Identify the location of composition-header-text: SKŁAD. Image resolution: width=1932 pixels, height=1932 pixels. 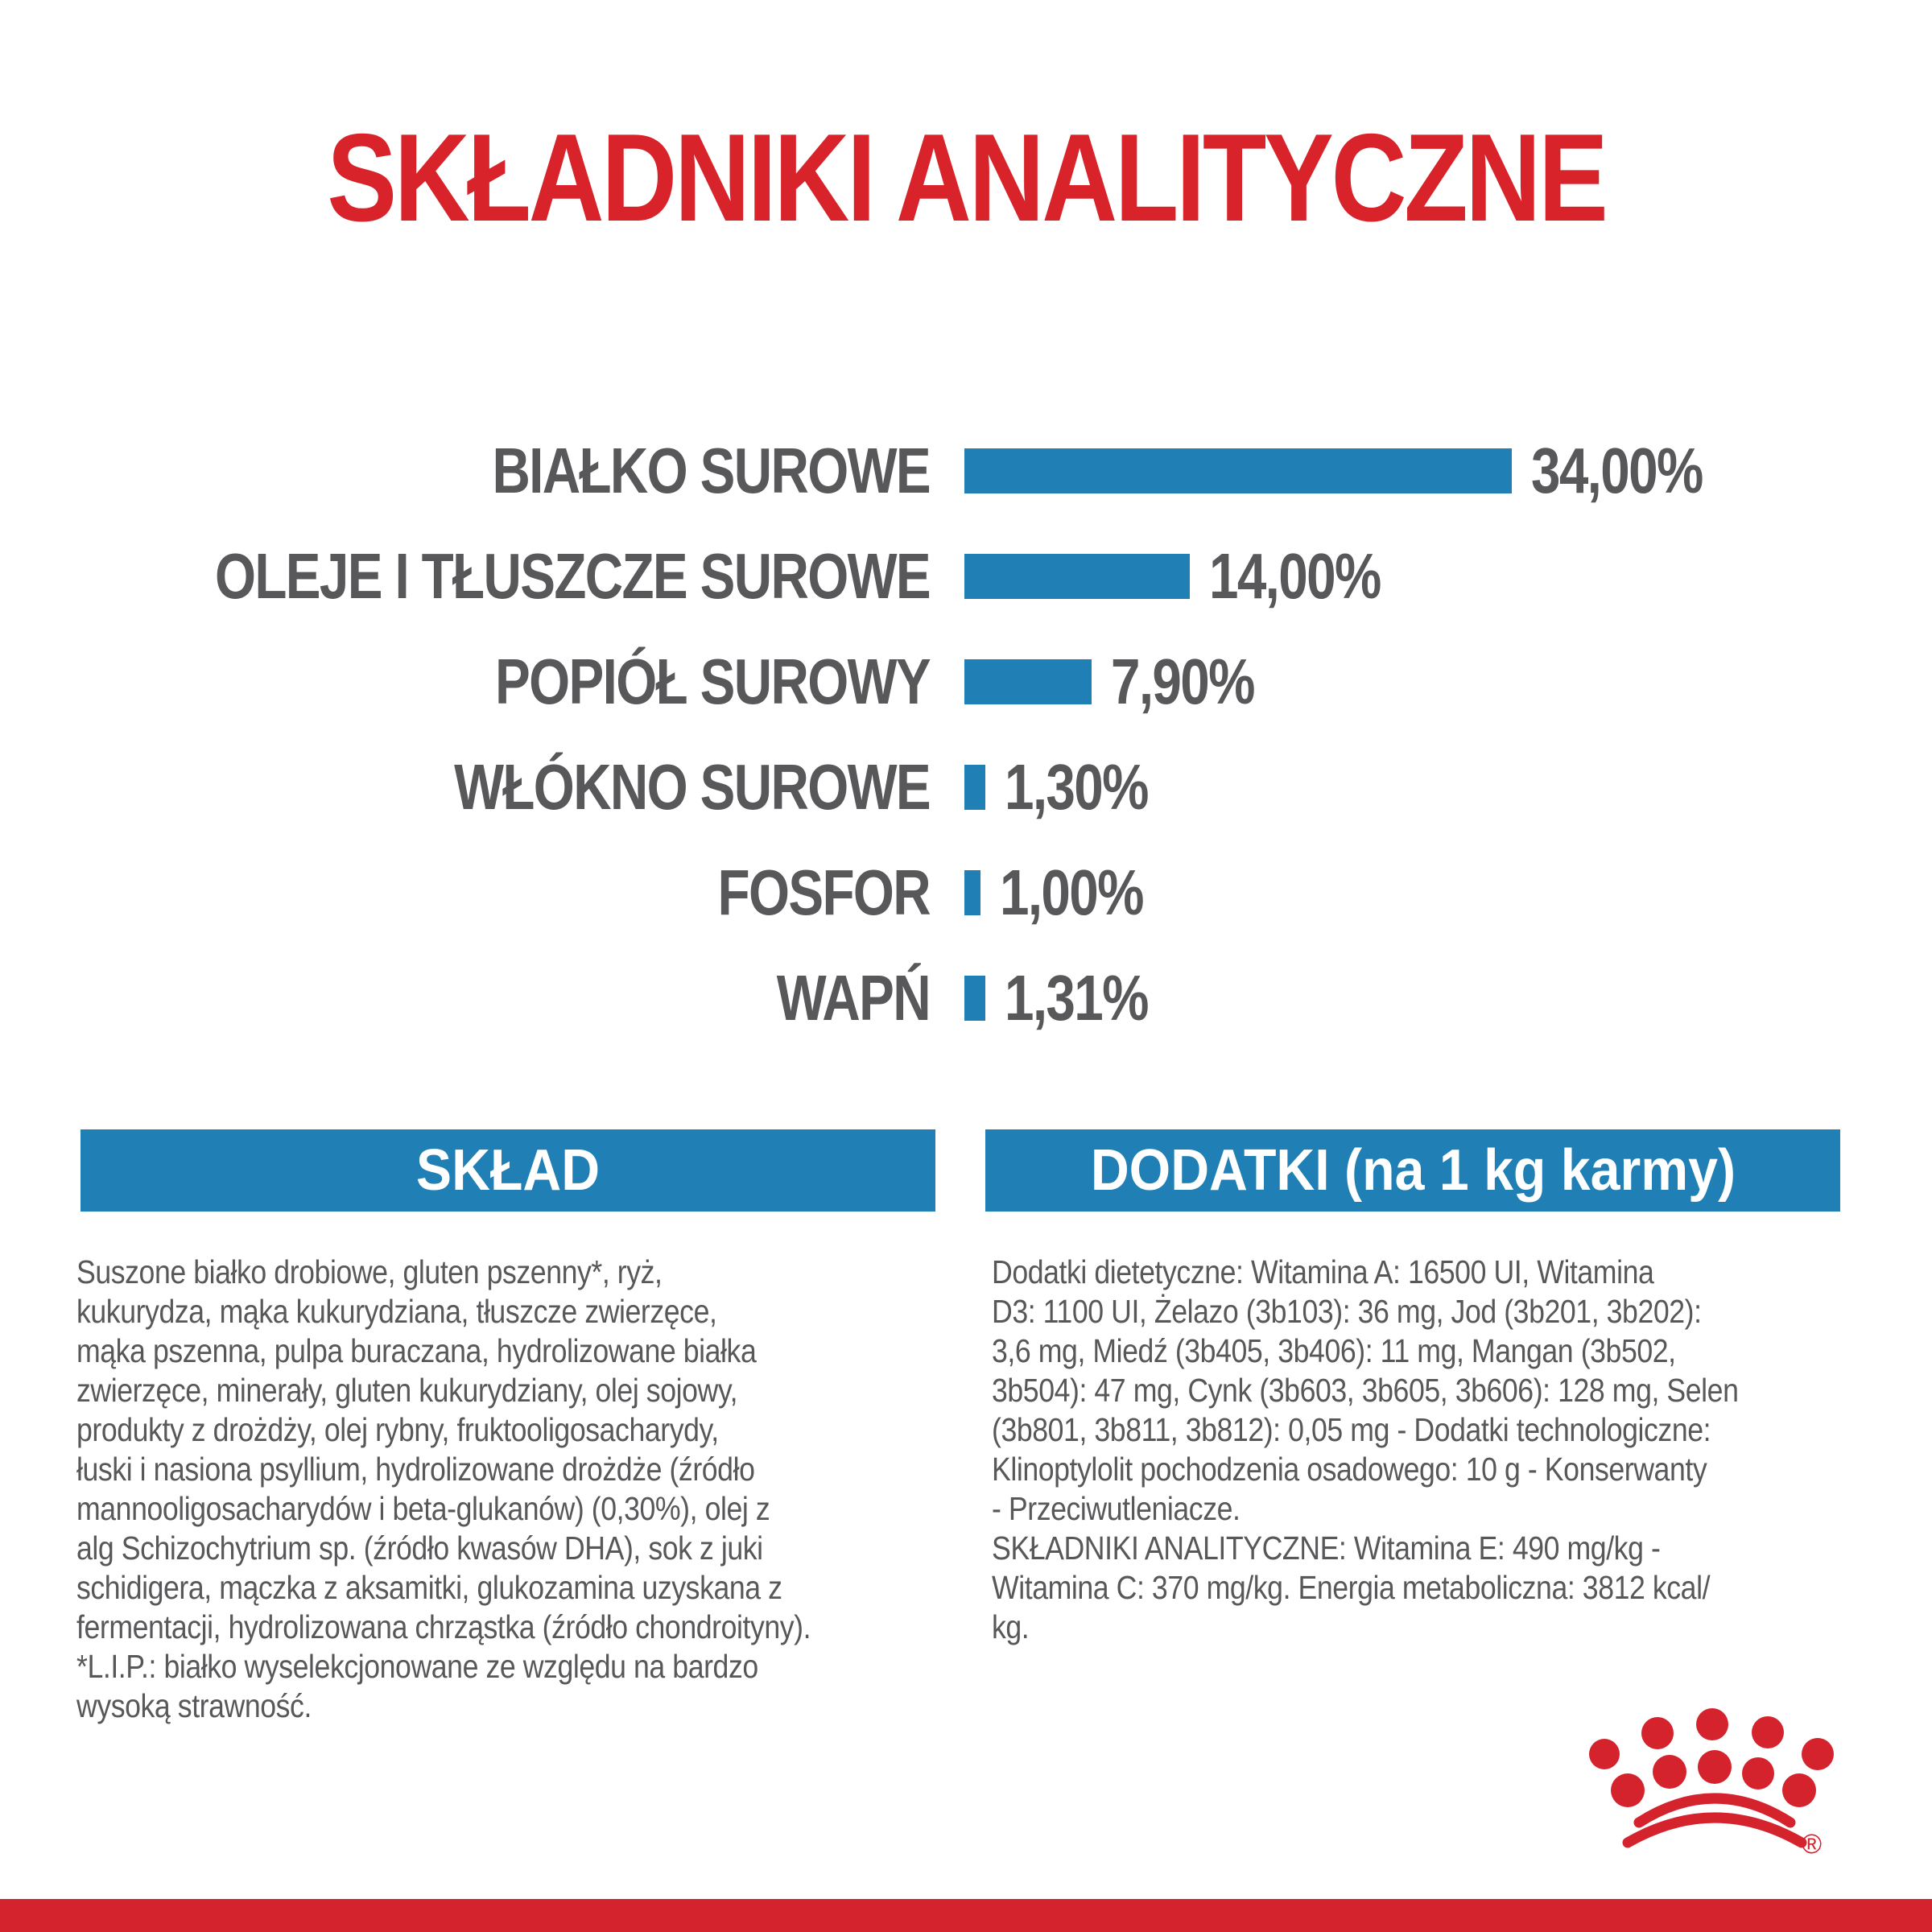
(508, 1170).